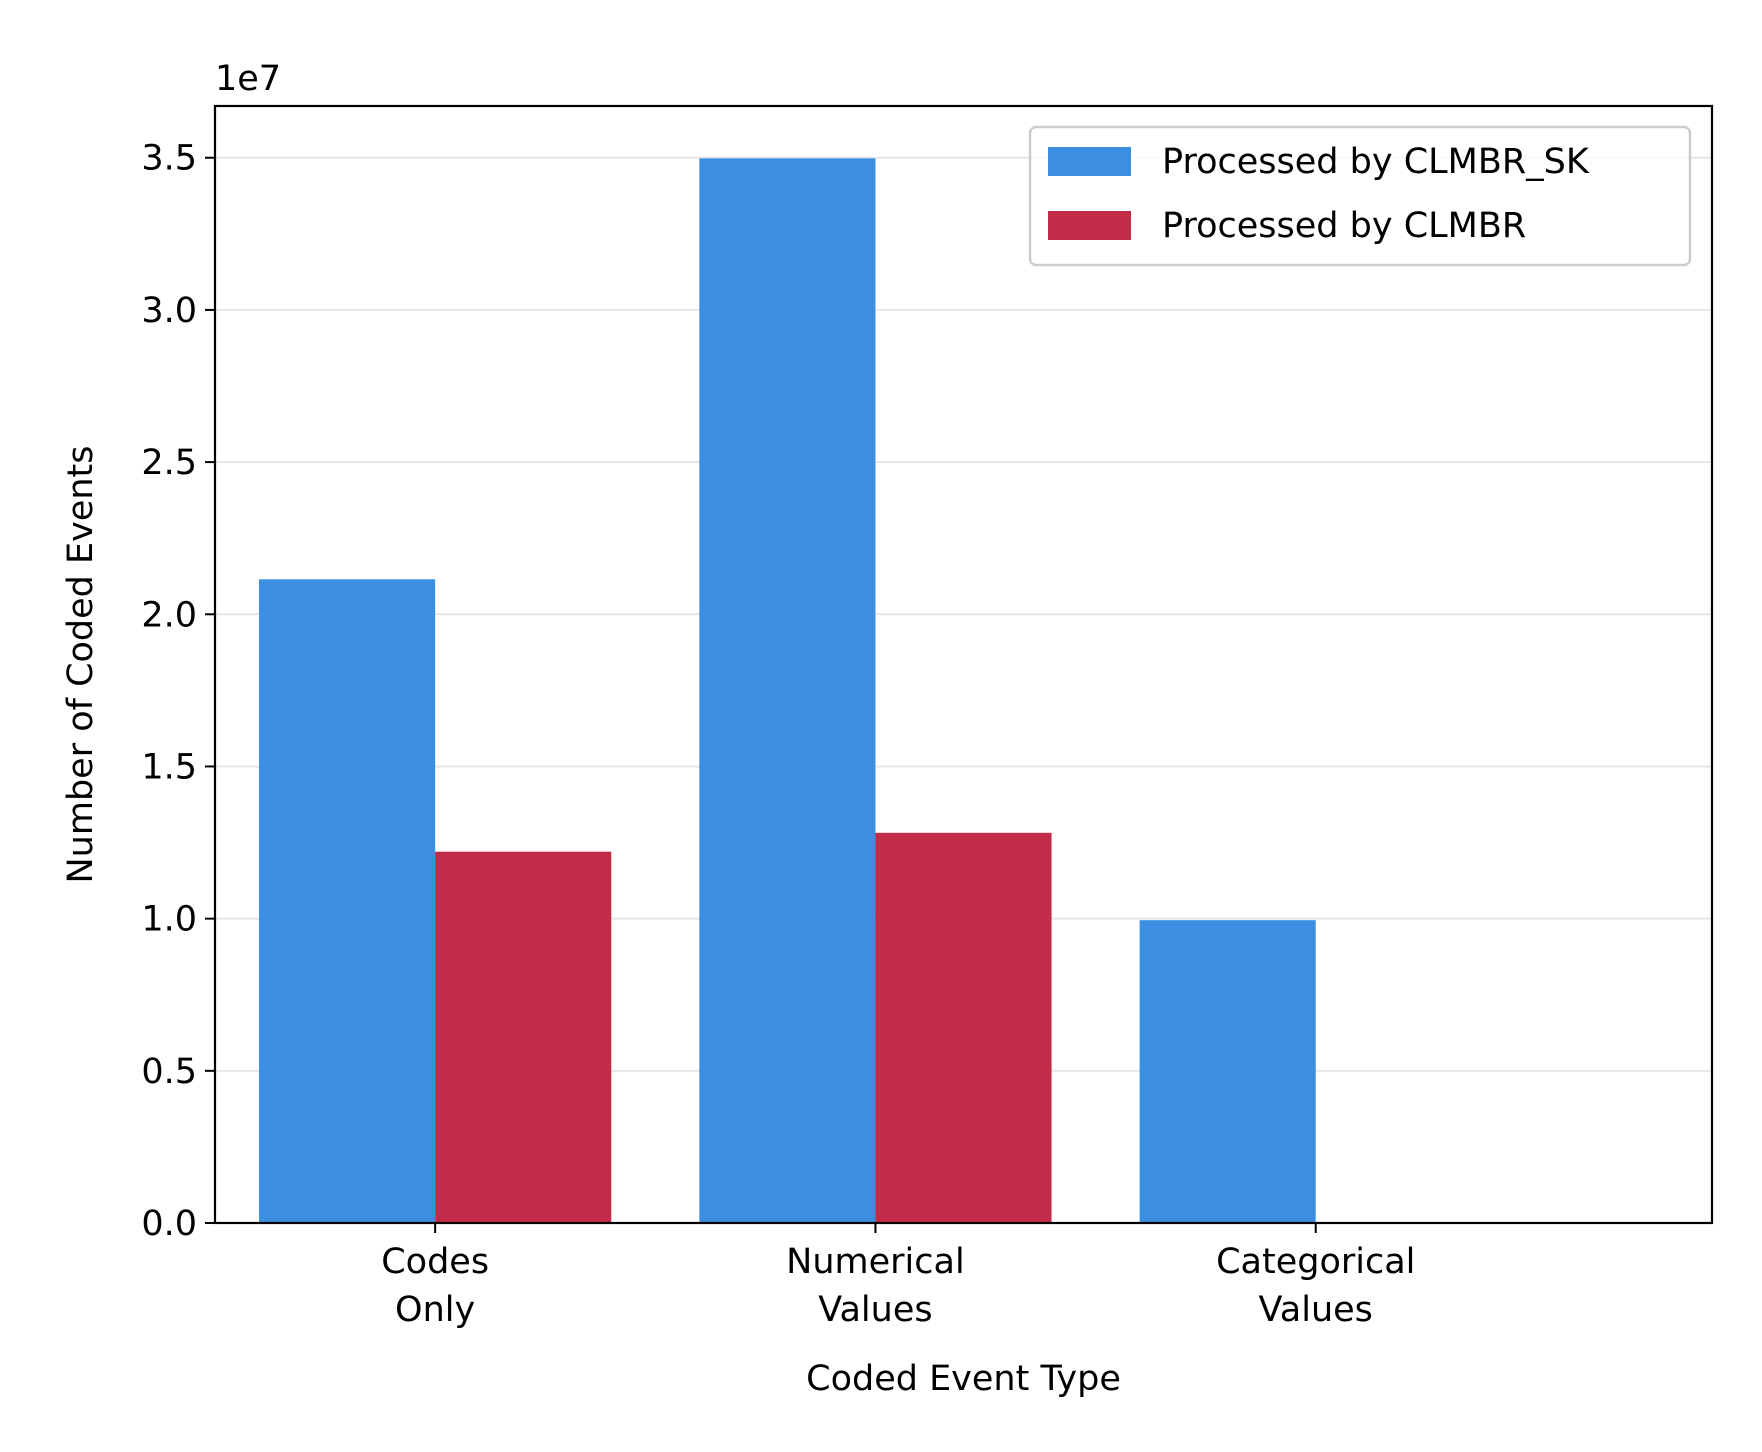 Image resolution: width=1762 pixels, height=1452 pixels. What do you see at coordinates (1344, 226) in the screenshot?
I see `legend-label: Processed by CLMBR` at bounding box center [1344, 226].